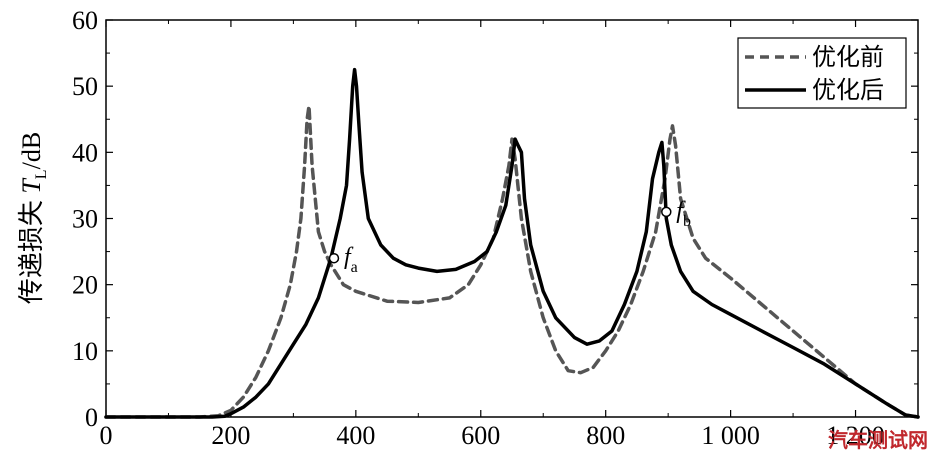 This screenshot has height=464, width=930. What do you see at coordinates (230, 435) in the screenshot?
I see `x-tick-label: 200` at bounding box center [230, 435].